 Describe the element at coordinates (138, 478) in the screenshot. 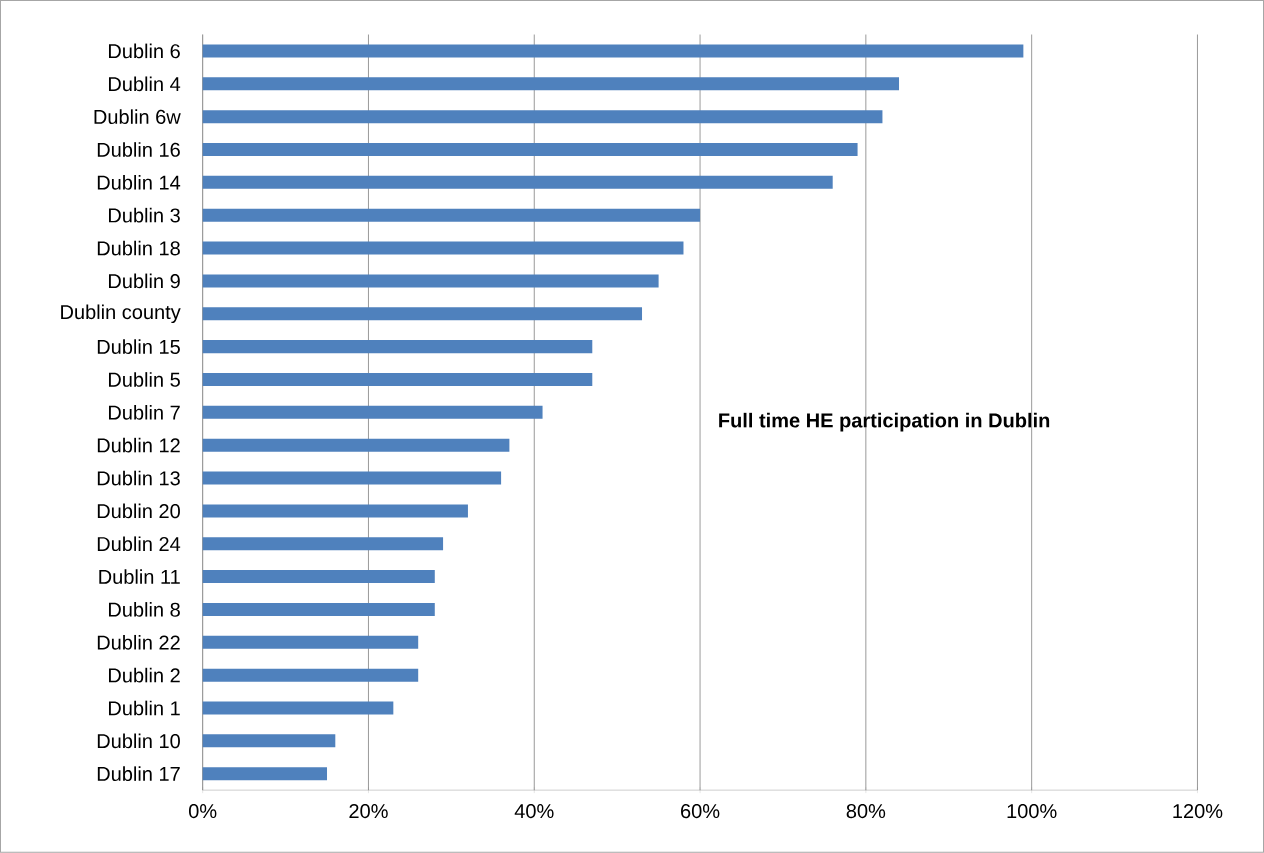

I see `y-tick-label: Dublin 13` at that location.